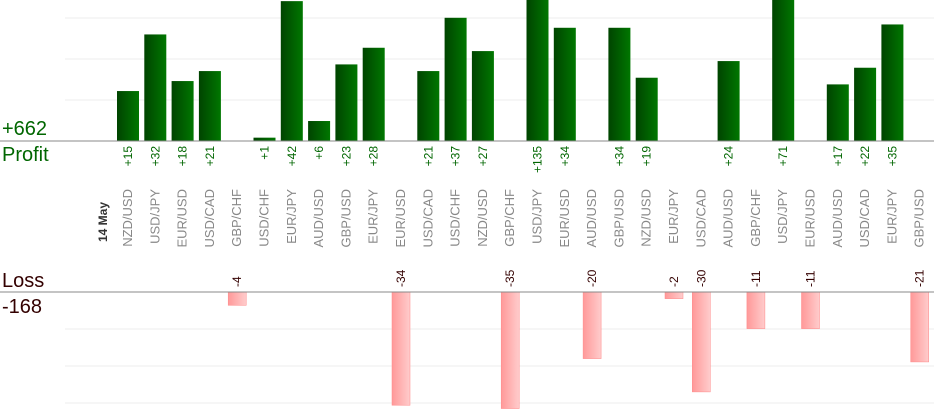  I want to click on profit-value-label: +71, so click(783, 156).